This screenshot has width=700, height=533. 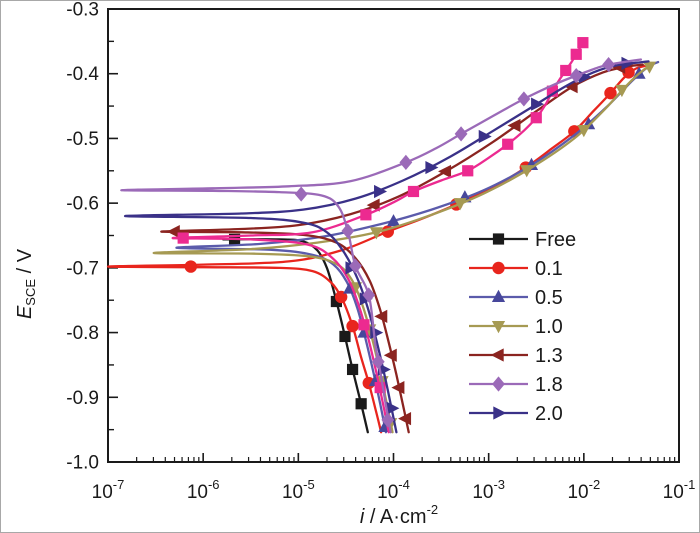 I want to click on y-tick-label: -0.8, so click(x=82, y=333).